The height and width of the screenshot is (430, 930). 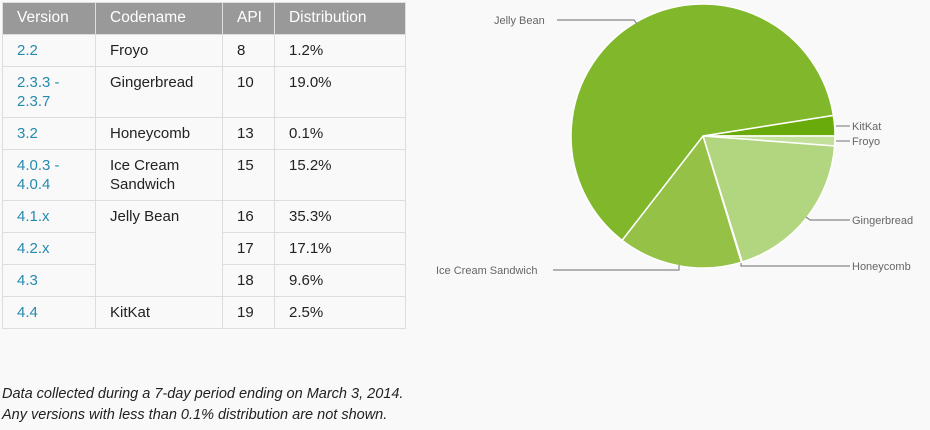 I want to click on label-ice-cream-sandwich: Ice Cream Sandwich, so click(x=487, y=271).